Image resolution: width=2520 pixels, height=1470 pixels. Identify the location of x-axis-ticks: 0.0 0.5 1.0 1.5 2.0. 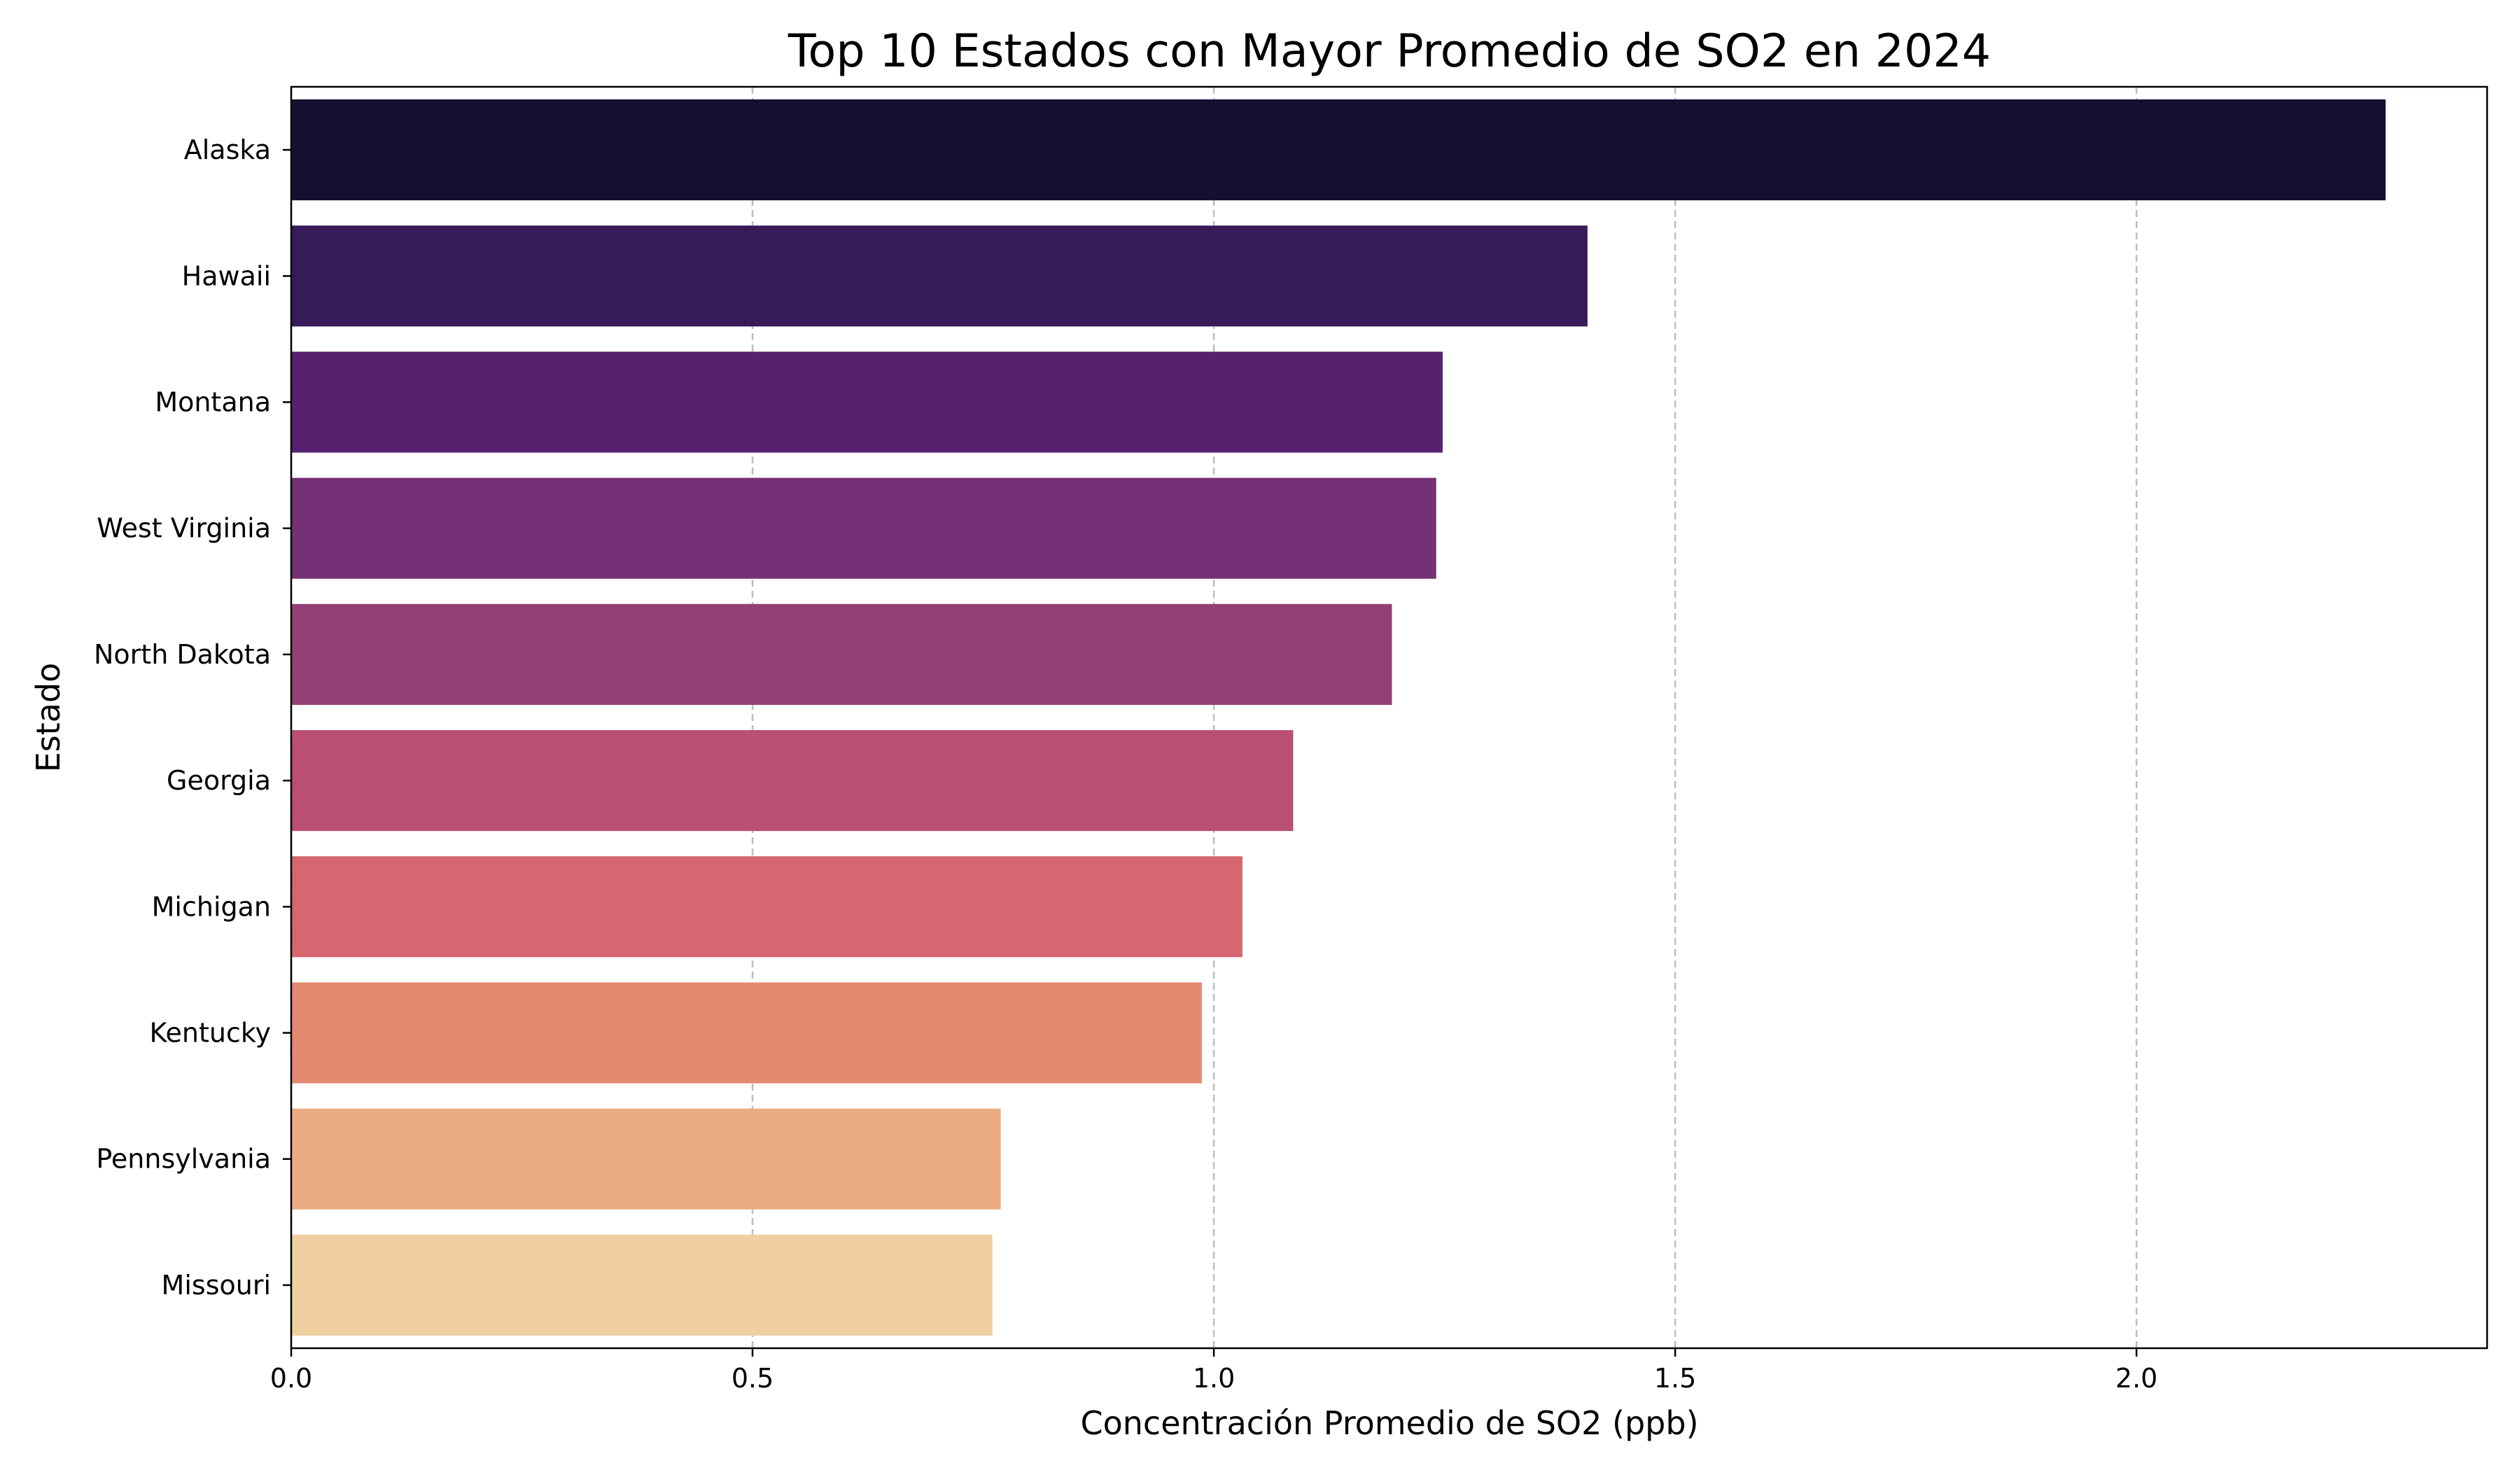
(1213, 1371).